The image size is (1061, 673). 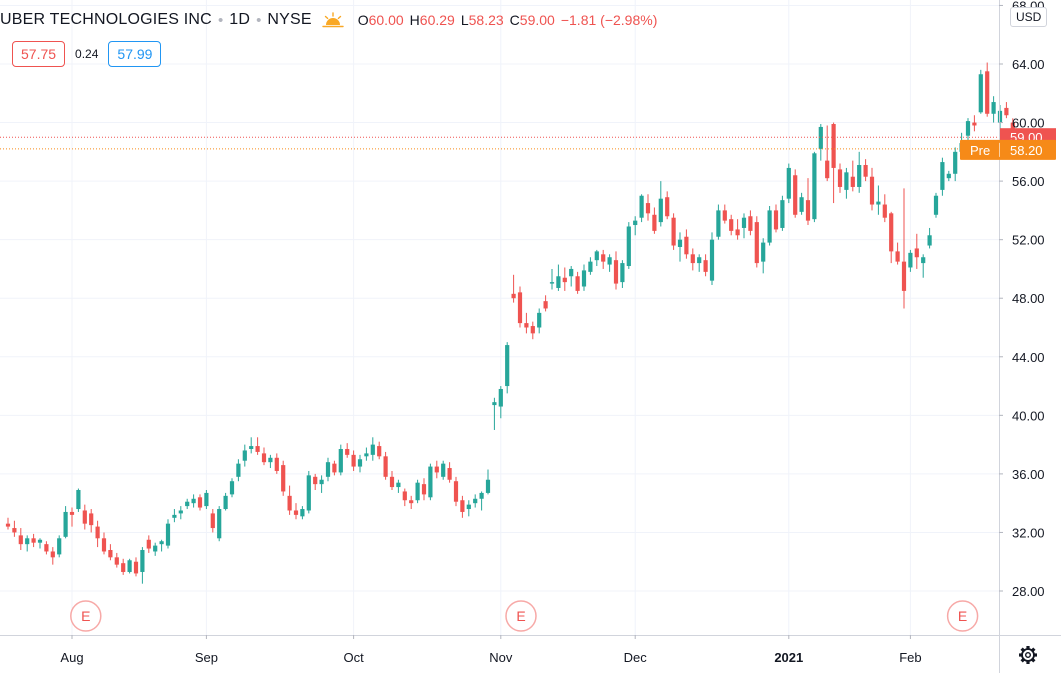 What do you see at coordinates (106, 19) in the screenshot?
I see `symbol-name: UBER TECHNOLOGIES INC` at bounding box center [106, 19].